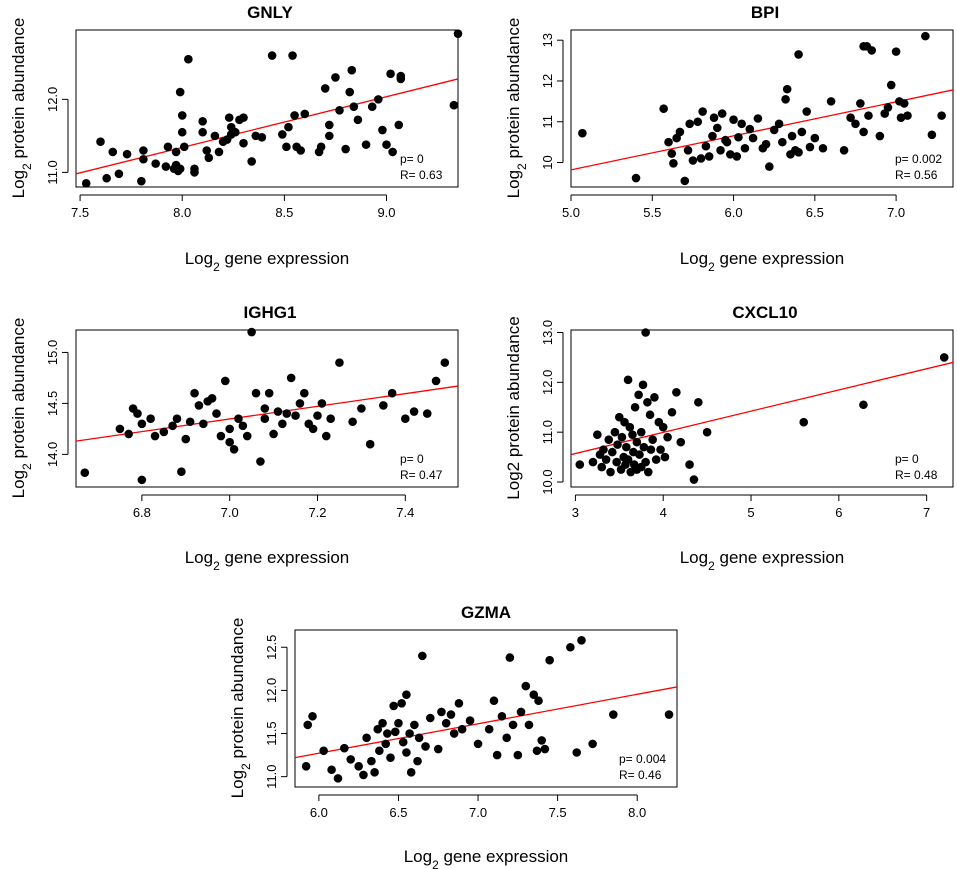 This screenshot has width=957, height=869. I want to click on data-points, so click(762, 108).